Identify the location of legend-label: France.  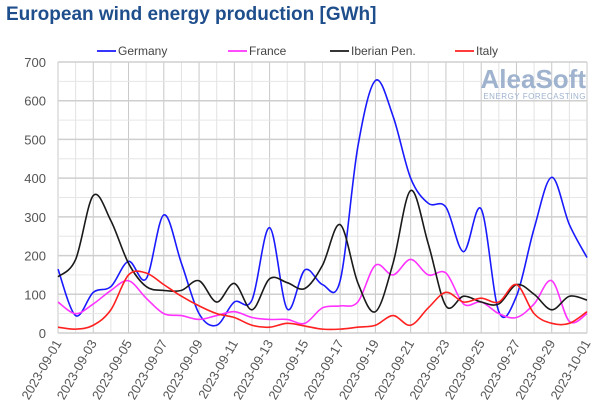
(268, 51).